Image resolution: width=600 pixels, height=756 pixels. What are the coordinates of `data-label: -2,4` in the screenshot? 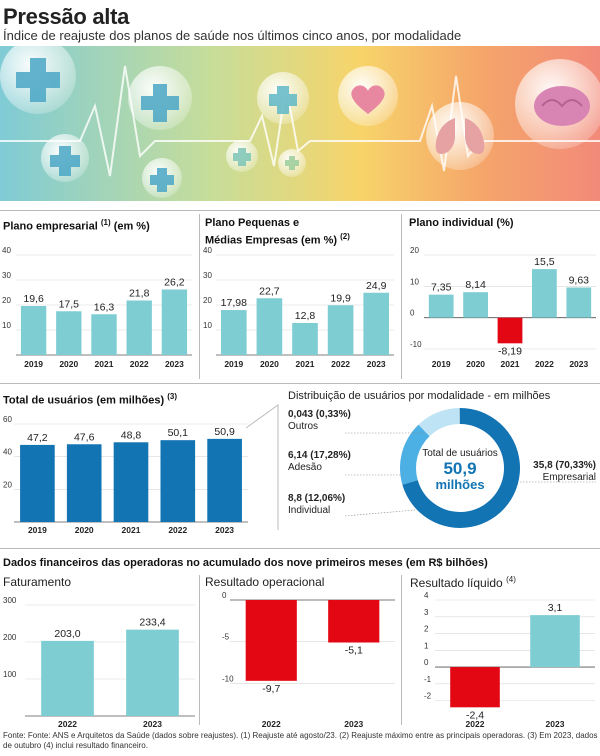 It's located at (475, 715).